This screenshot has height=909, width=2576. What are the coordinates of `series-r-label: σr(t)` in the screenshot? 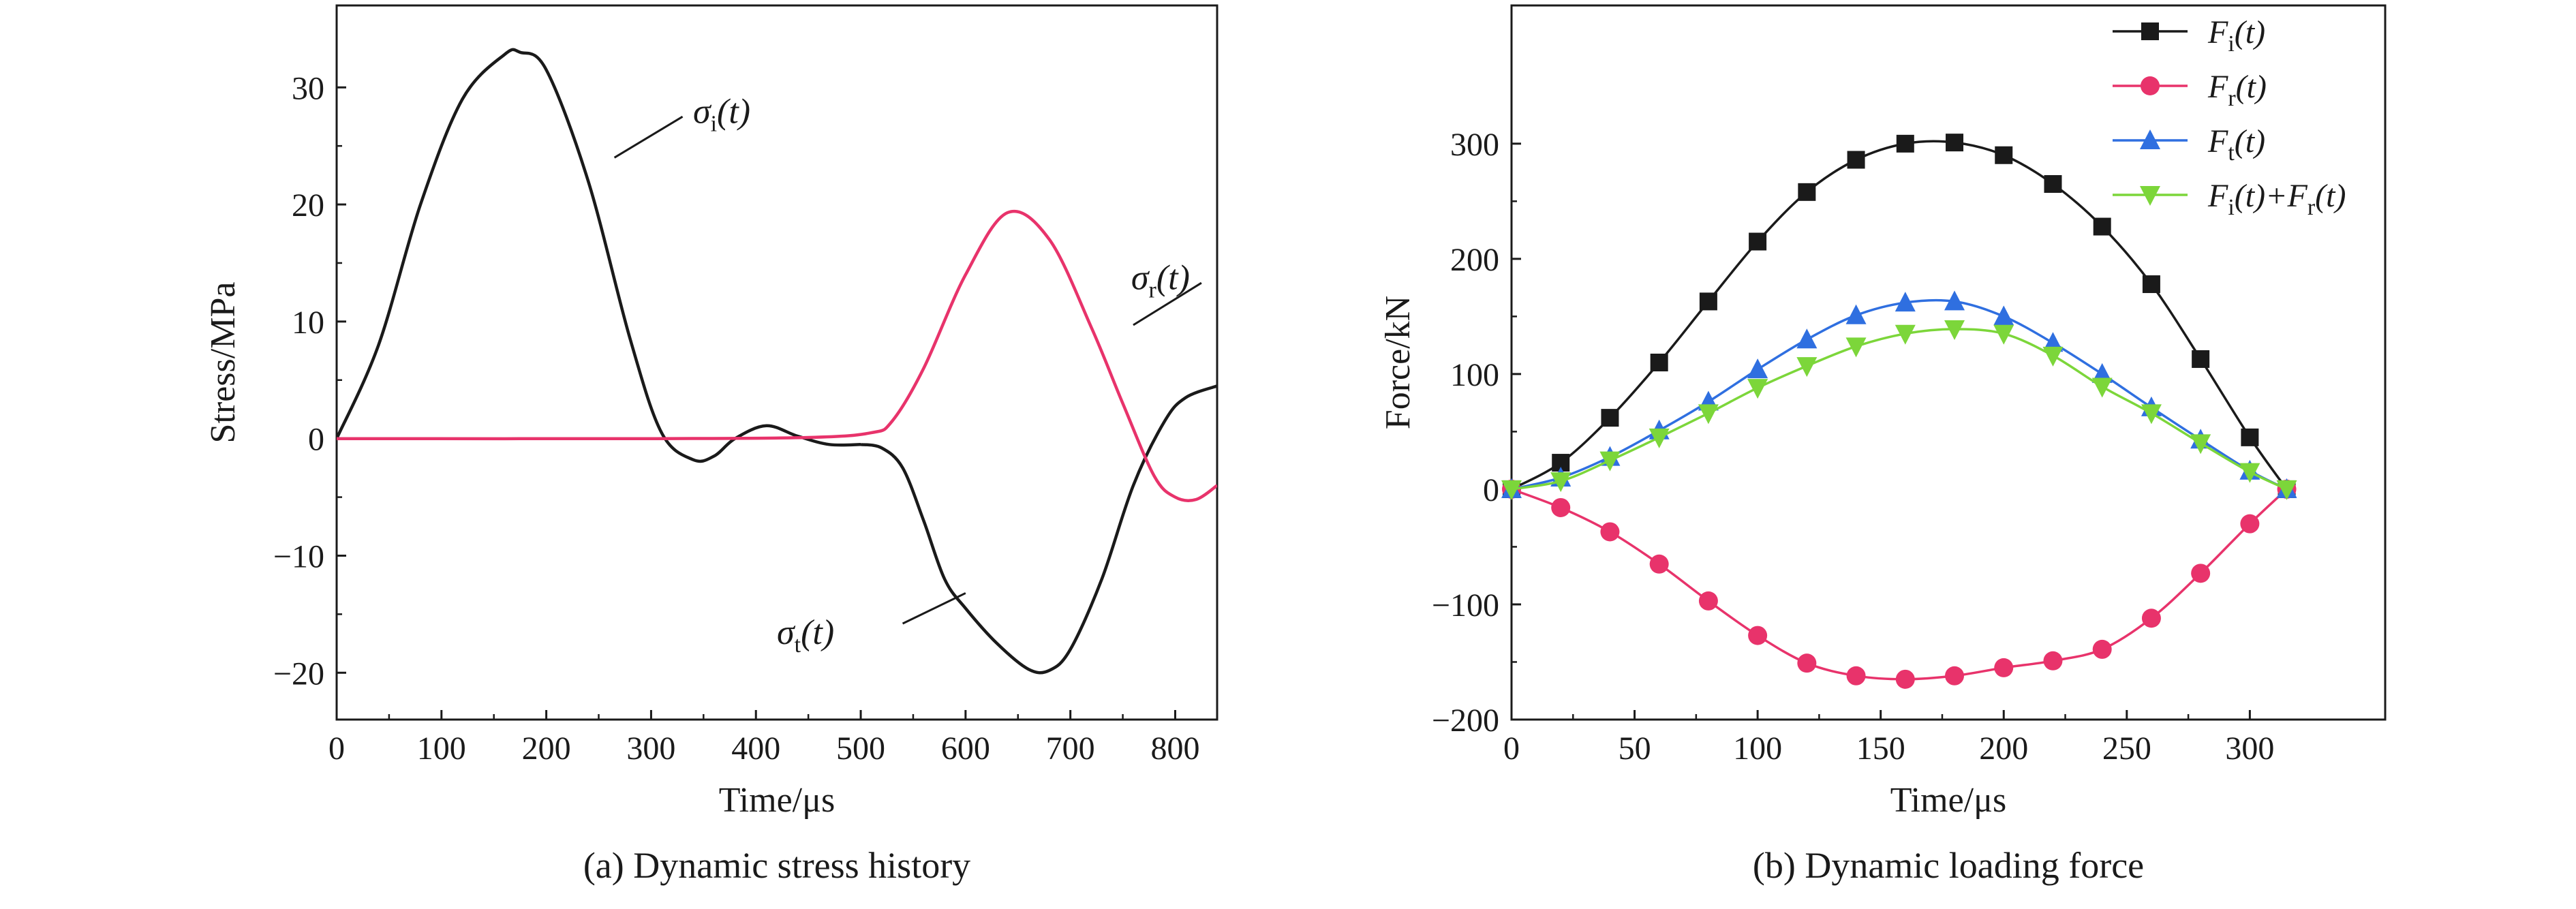 It's located at (1160, 281).